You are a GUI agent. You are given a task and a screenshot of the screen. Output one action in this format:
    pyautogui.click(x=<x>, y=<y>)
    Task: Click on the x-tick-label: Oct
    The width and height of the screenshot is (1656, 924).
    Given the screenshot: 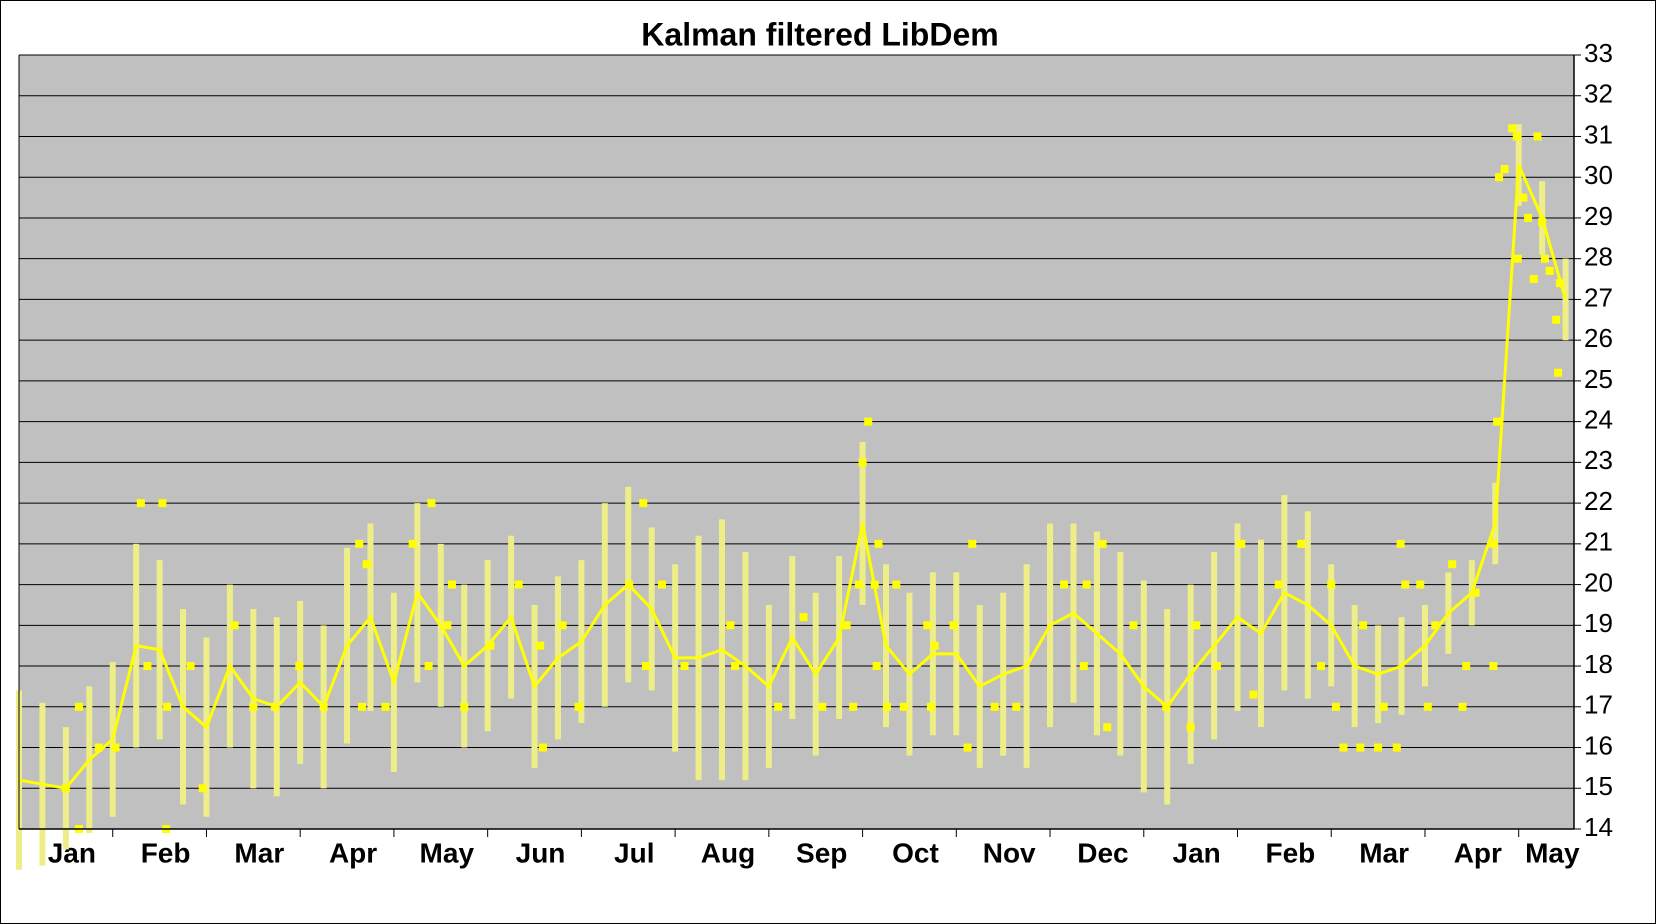 What is the action you would take?
    pyautogui.click(x=915, y=852)
    